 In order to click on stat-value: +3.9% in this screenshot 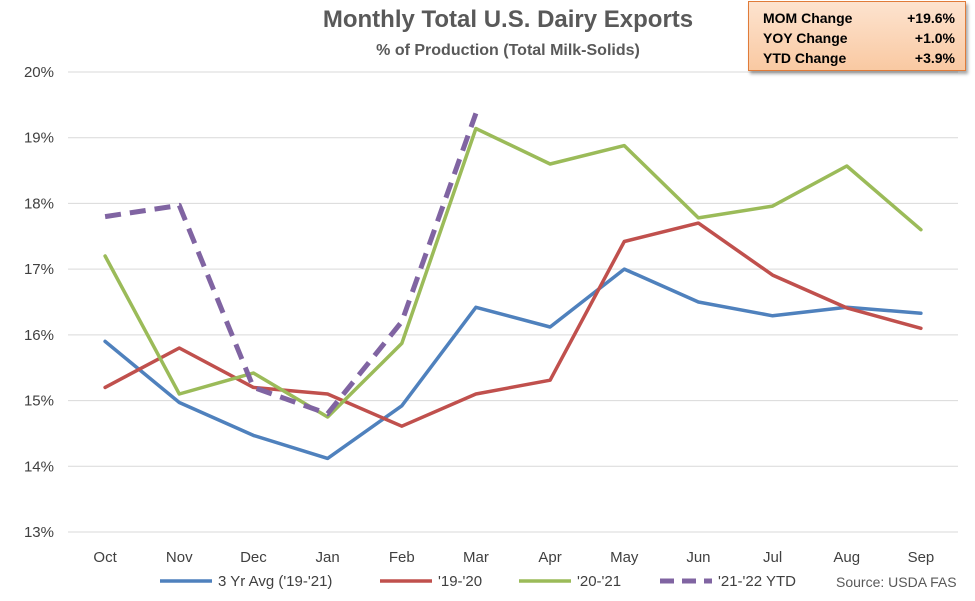, I will do `click(934, 58)`.